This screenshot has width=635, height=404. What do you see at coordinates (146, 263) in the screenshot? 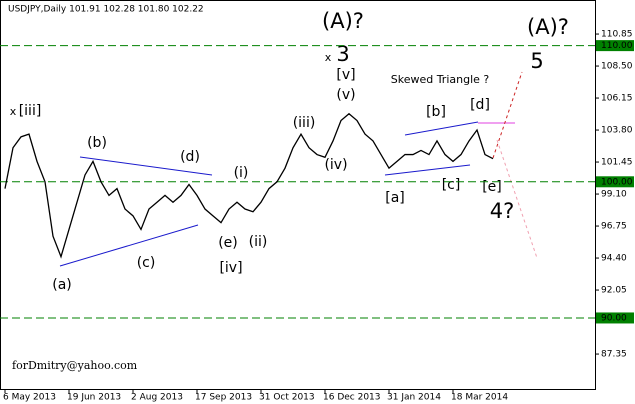
I see `annotation: (c)` at bounding box center [146, 263].